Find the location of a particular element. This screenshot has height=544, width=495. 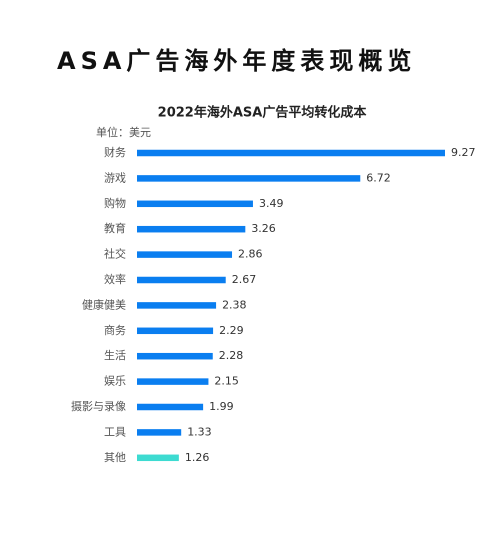

category-label: 工具 is located at coordinates (115, 431).